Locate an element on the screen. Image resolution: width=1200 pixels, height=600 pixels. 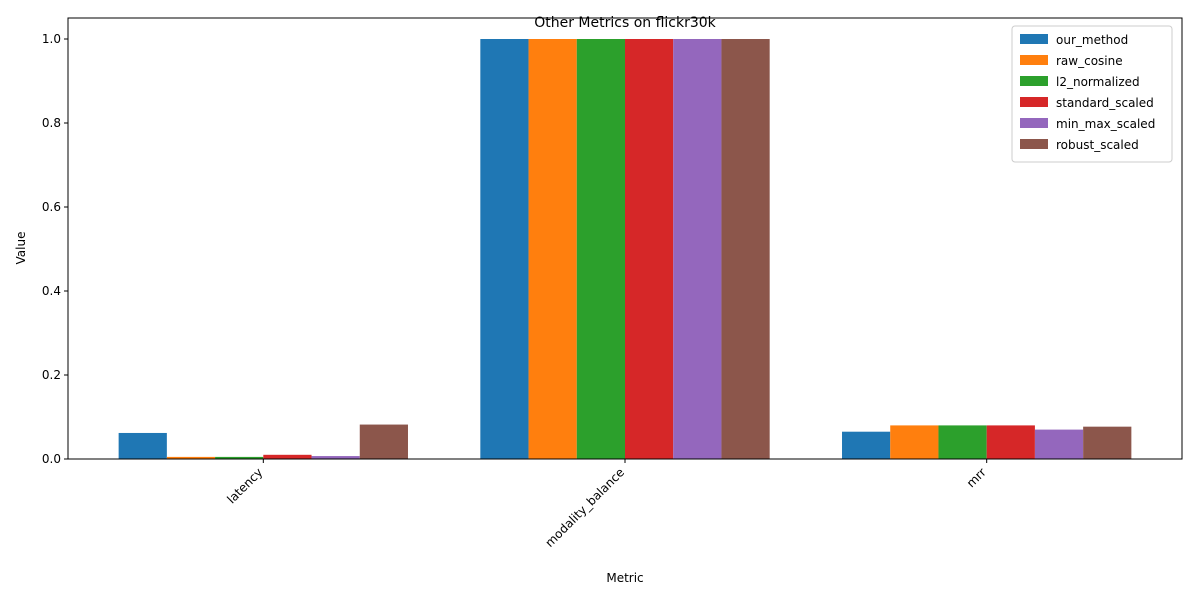
bar-robust_scaled-latency is located at coordinates (383, 441).